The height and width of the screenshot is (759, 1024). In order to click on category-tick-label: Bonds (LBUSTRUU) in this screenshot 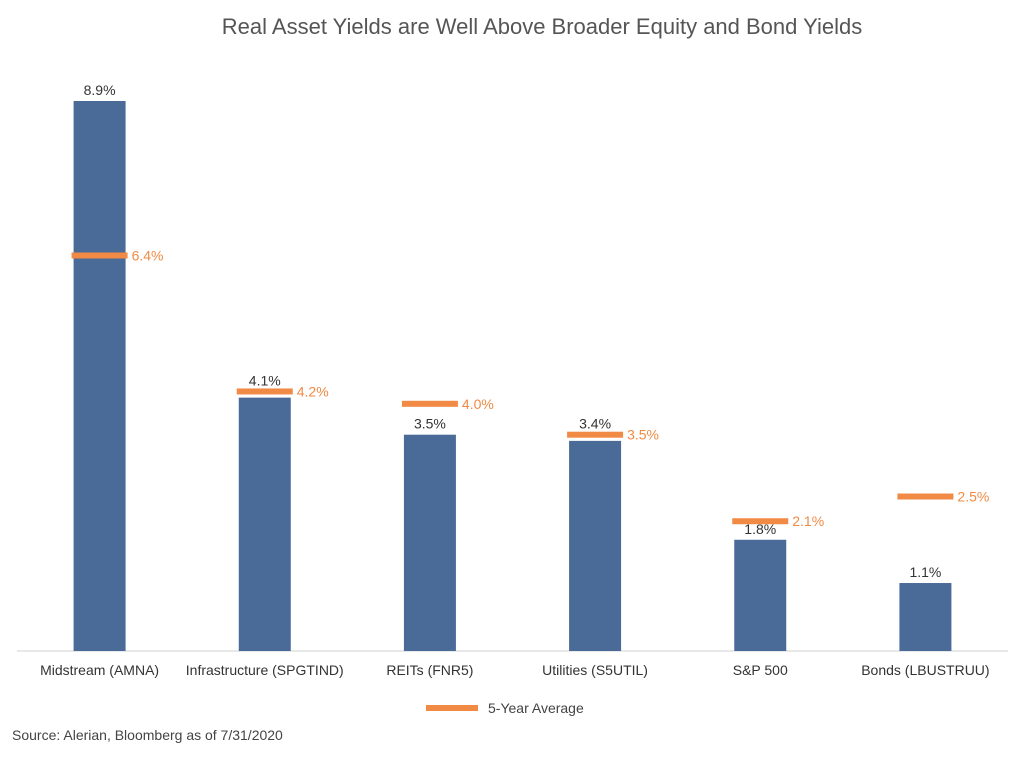, I will do `click(925, 670)`.